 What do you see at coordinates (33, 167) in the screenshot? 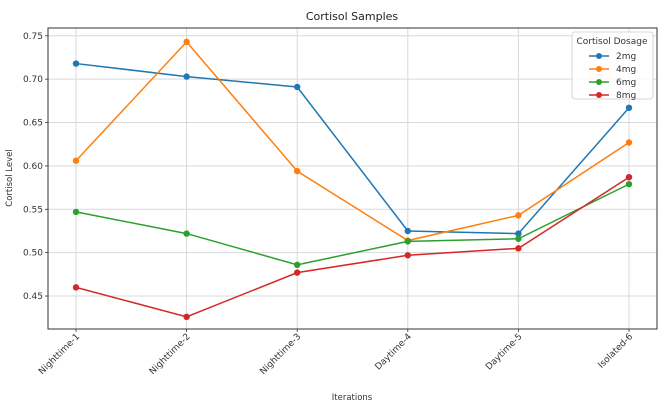
I see `y-tick-label: 0.60` at bounding box center [33, 167].